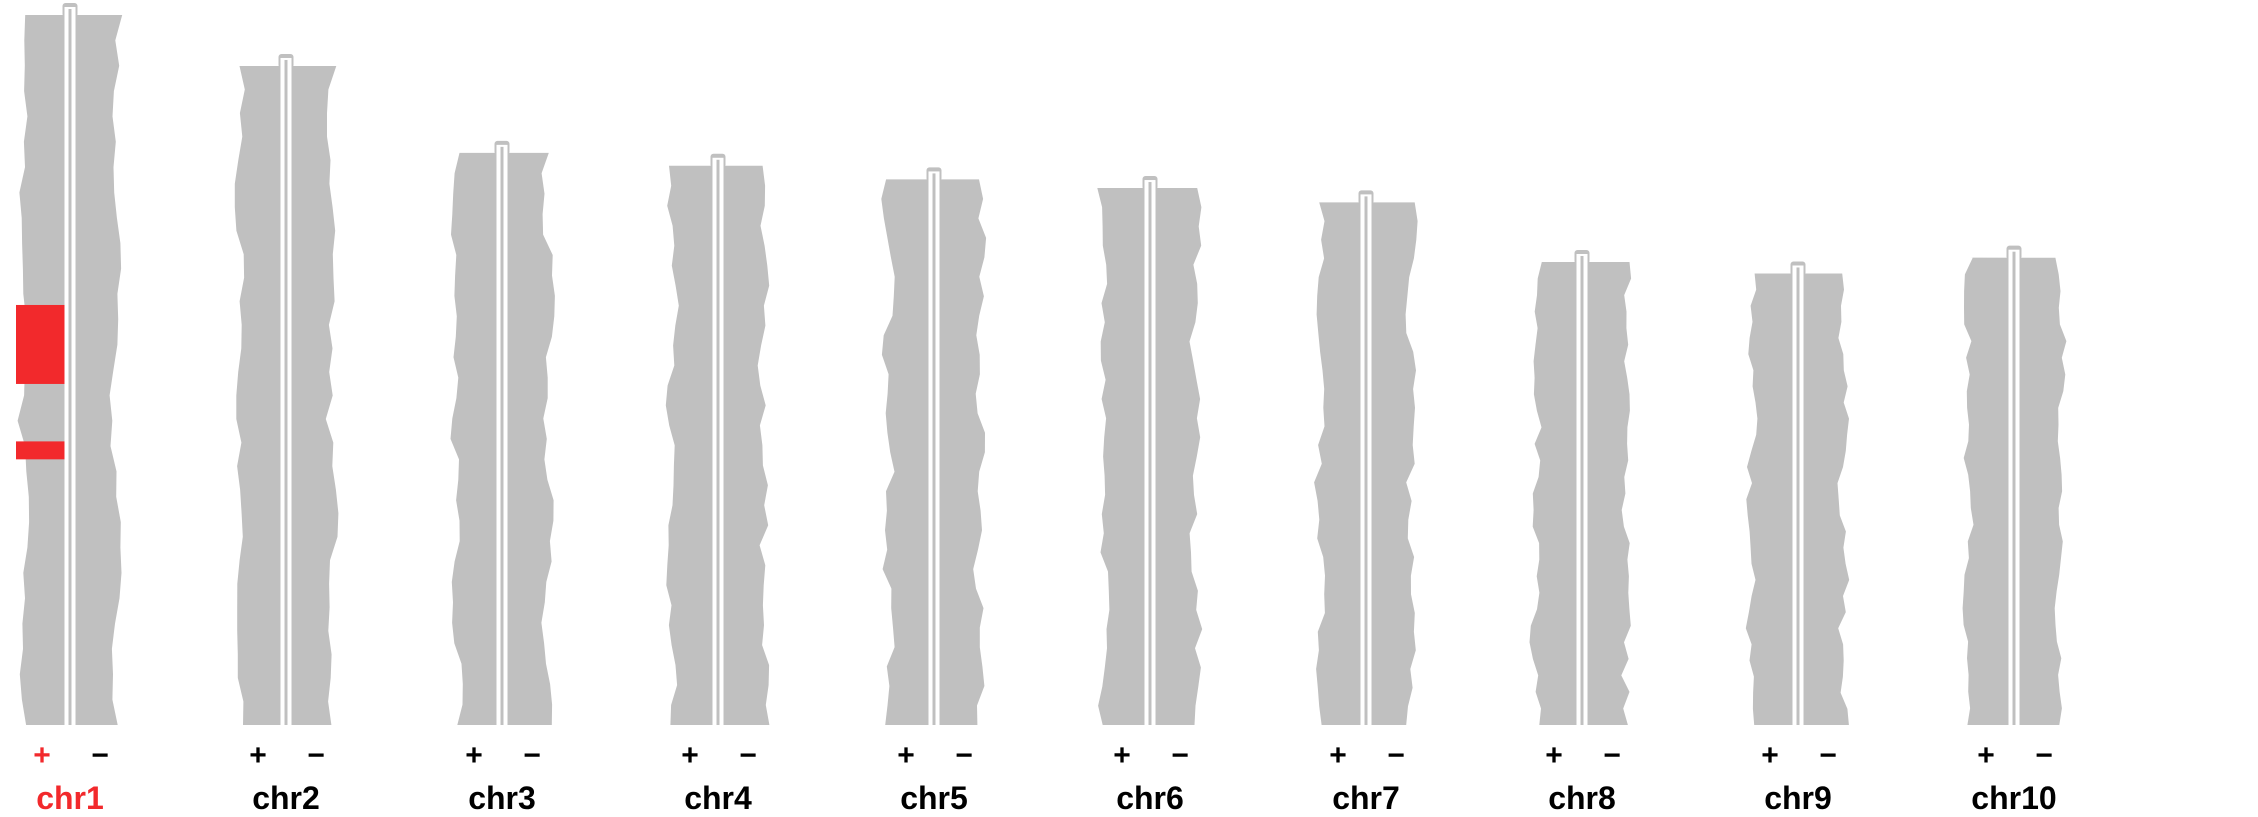  I want to click on chromosome-label: chr5, so click(934, 798).